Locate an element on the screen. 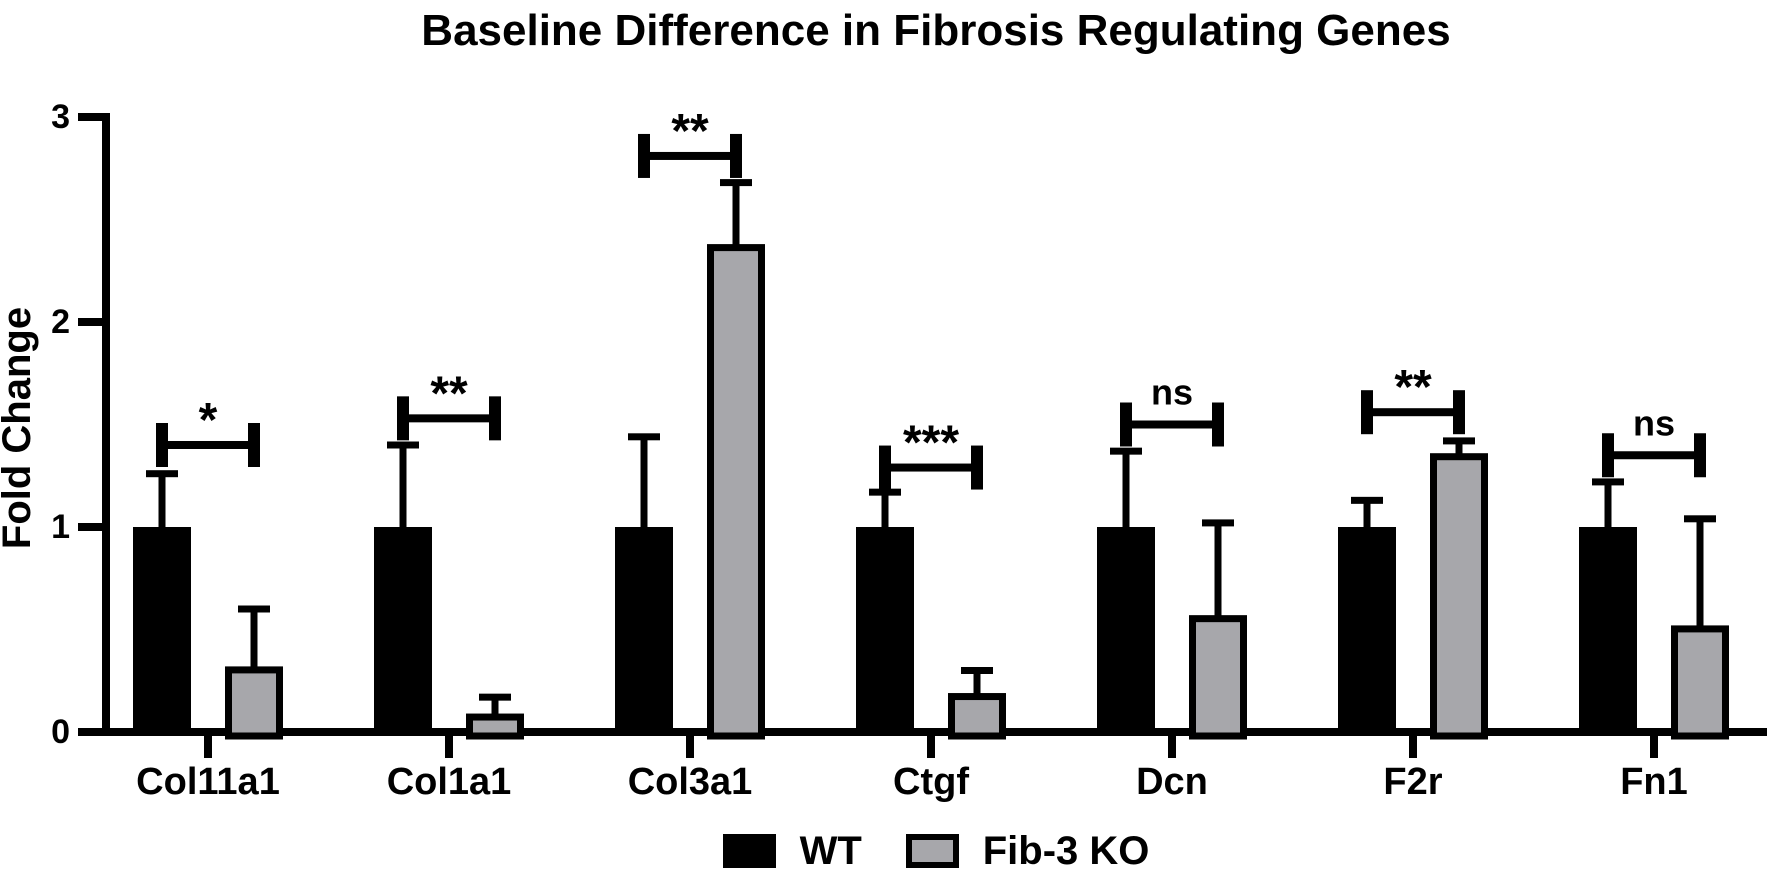 Image resolution: width=1772 pixels, height=871 pixels. error-cap-wt-Col11a1 is located at coordinates (162, 474).